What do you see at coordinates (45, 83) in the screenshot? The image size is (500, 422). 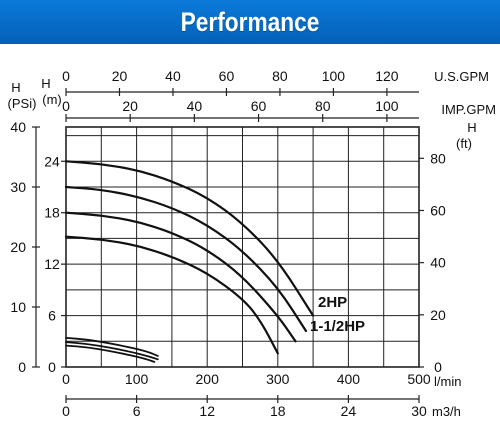 I see `left-axis-label-m: H` at bounding box center [45, 83].